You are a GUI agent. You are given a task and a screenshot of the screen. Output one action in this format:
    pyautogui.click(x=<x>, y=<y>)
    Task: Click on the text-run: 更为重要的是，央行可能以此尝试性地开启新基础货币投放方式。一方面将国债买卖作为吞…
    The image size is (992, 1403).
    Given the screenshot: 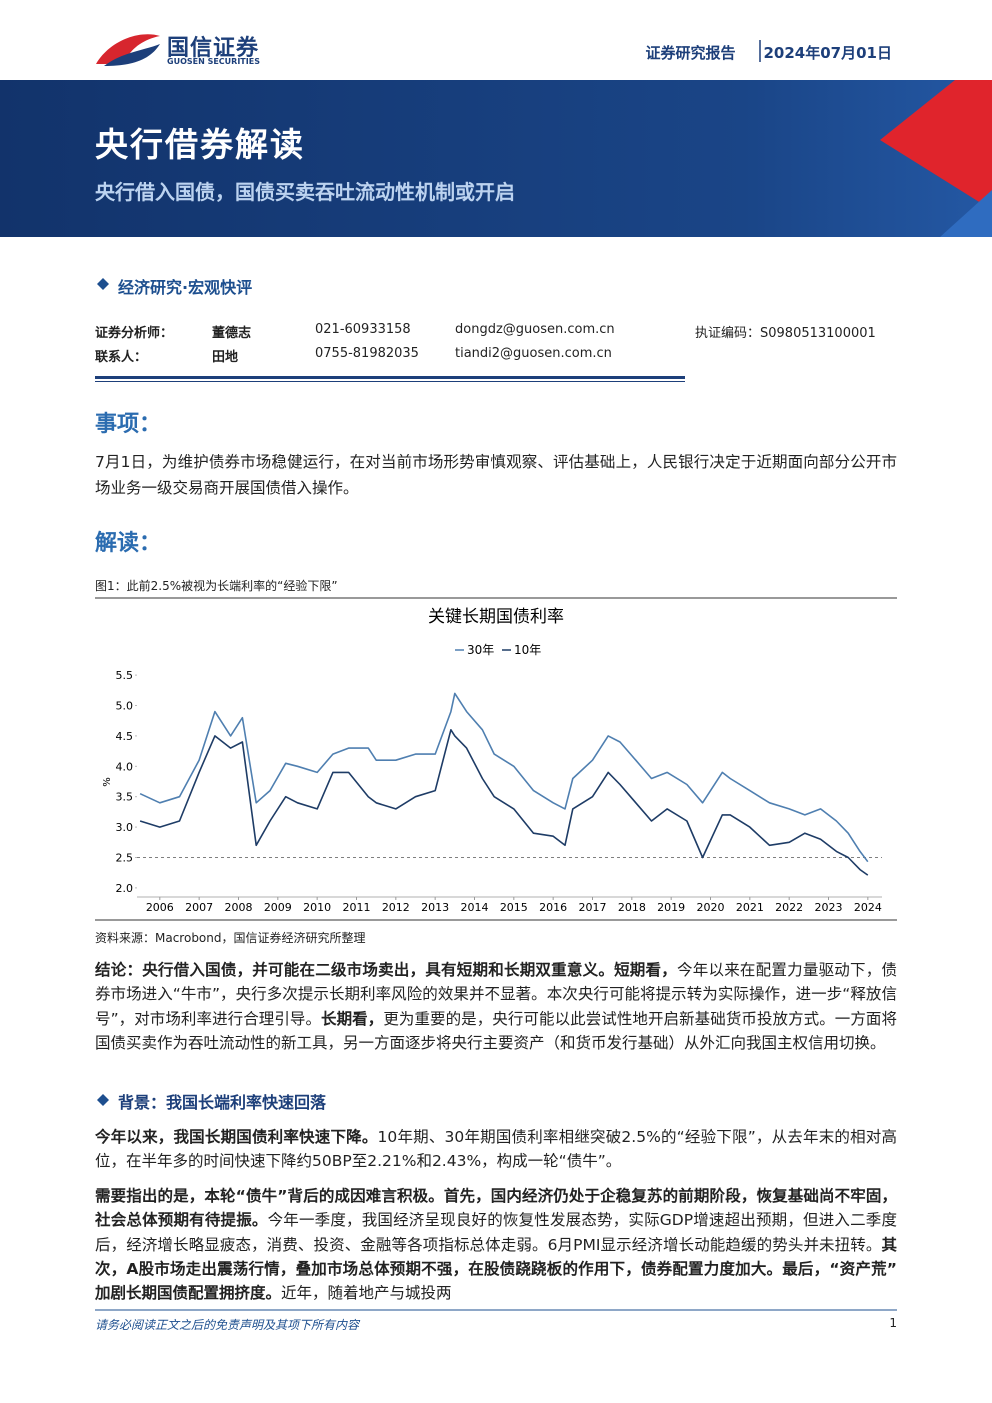 What is the action you would take?
    pyautogui.click(x=496, y=1030)
    